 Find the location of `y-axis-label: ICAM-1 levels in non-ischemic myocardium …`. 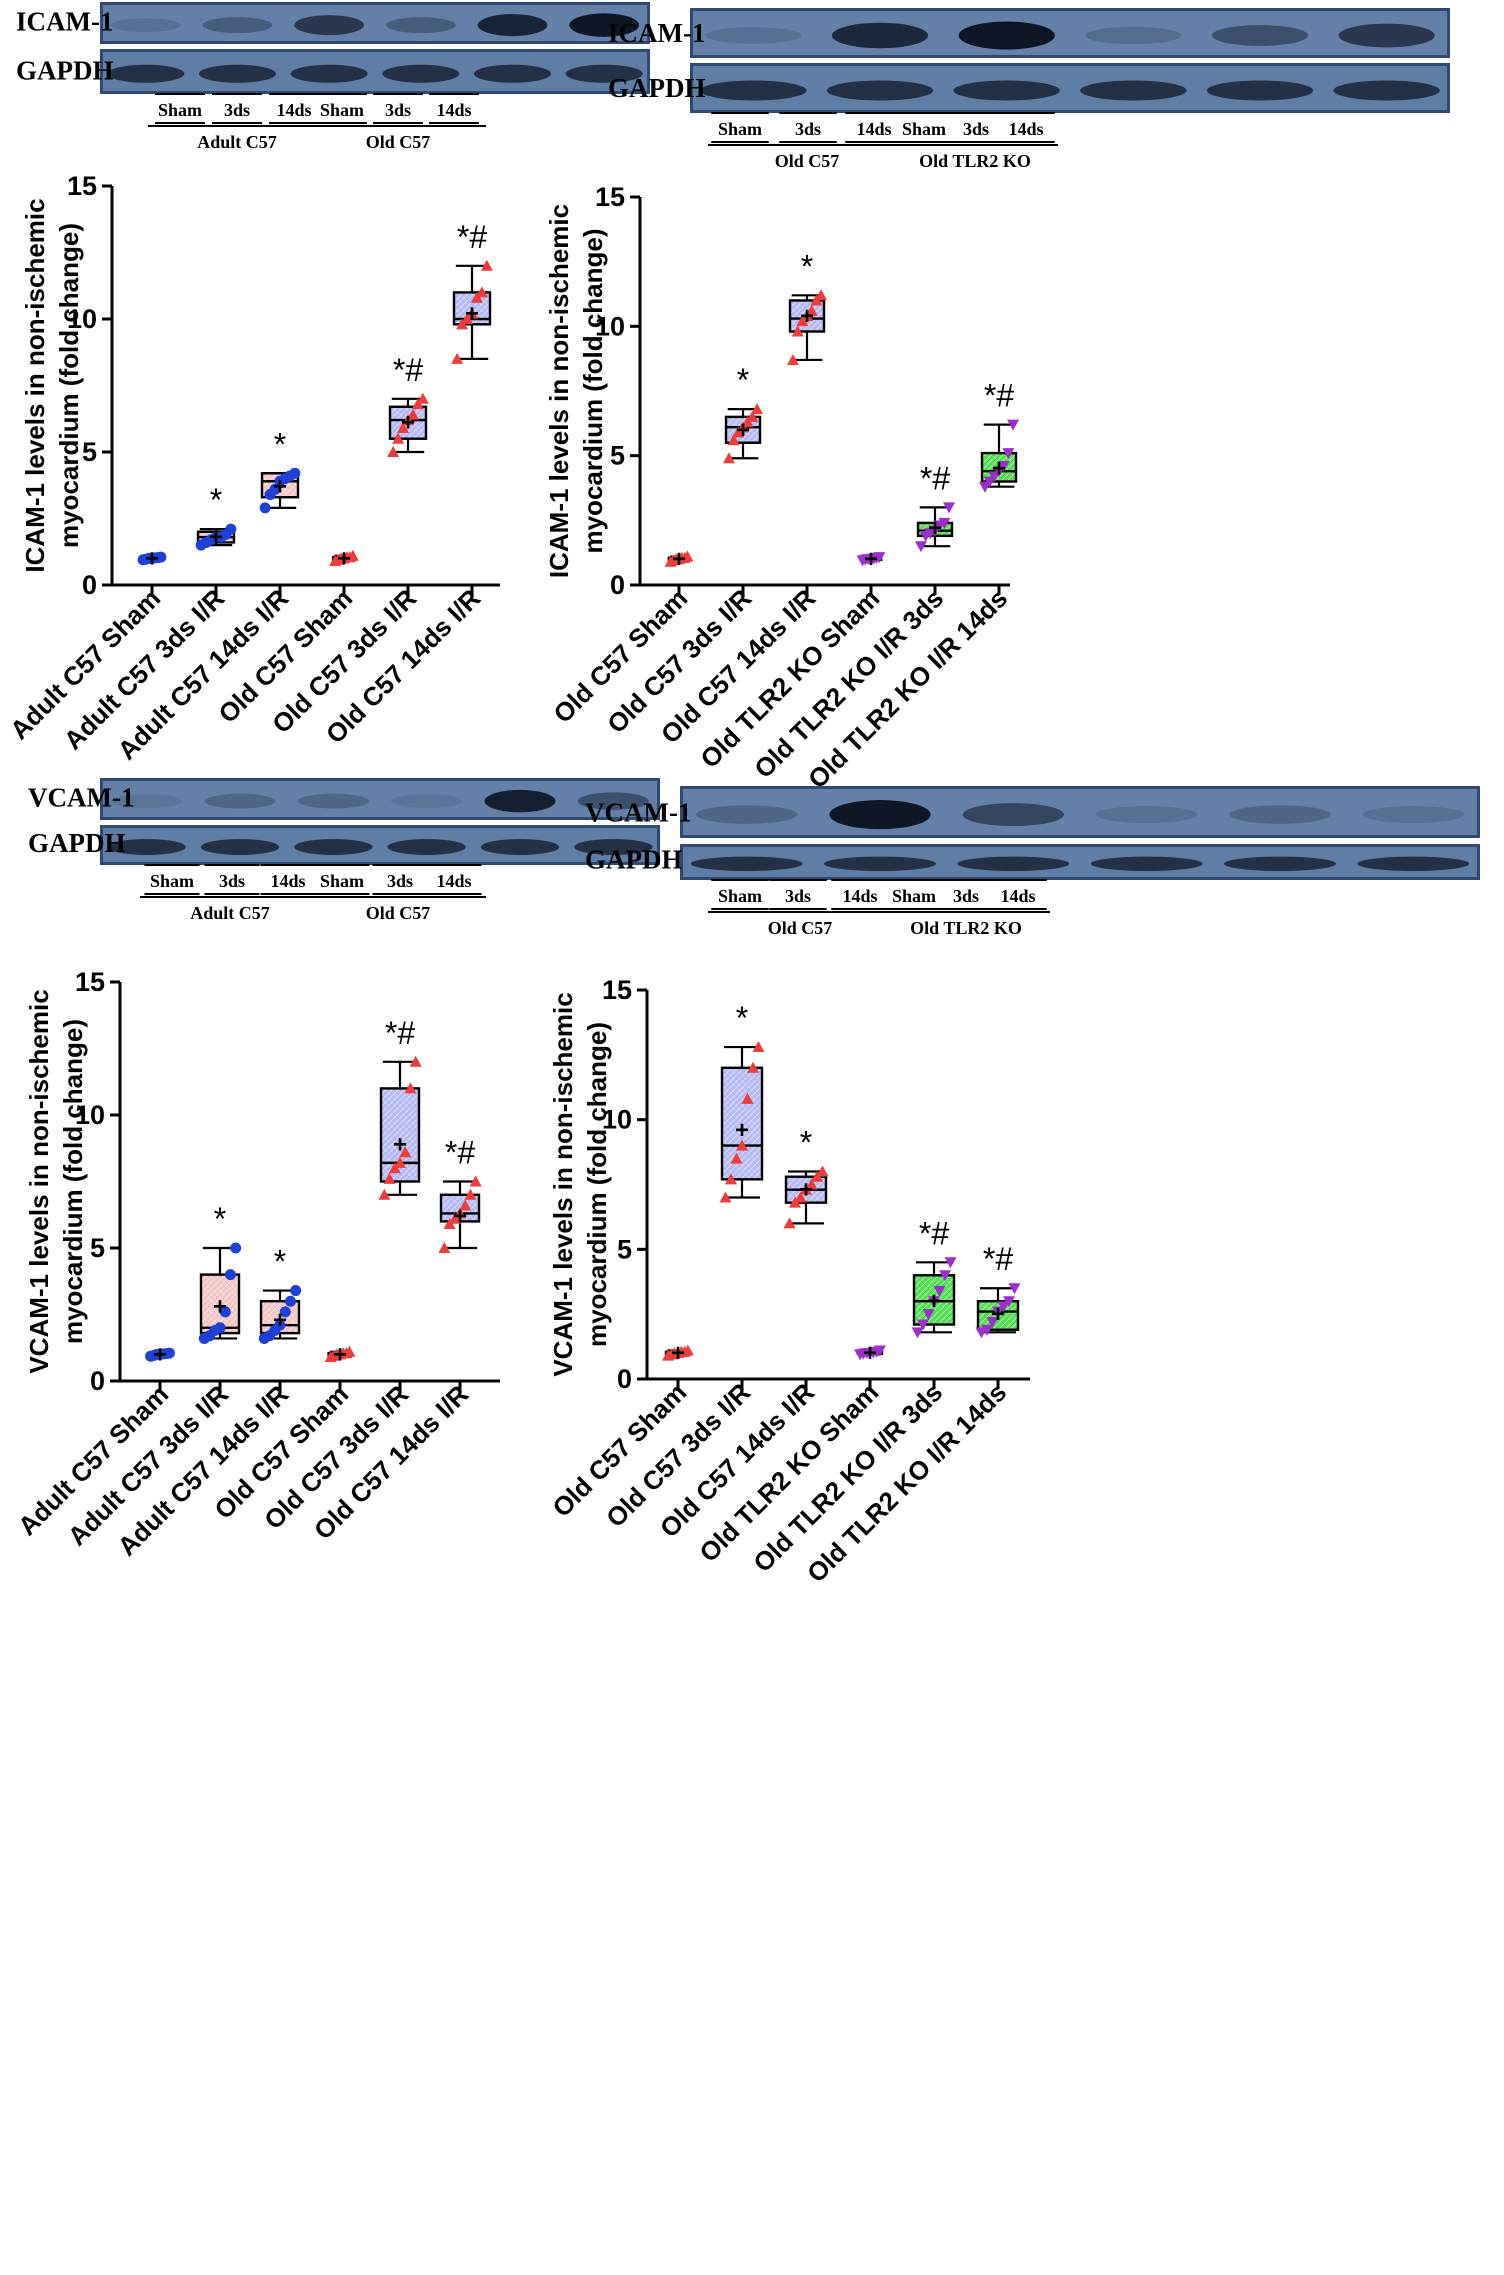

y-axis-label: ICAM-1 levels in non-ischemic myocardium … is located at coordinates (576, 391).